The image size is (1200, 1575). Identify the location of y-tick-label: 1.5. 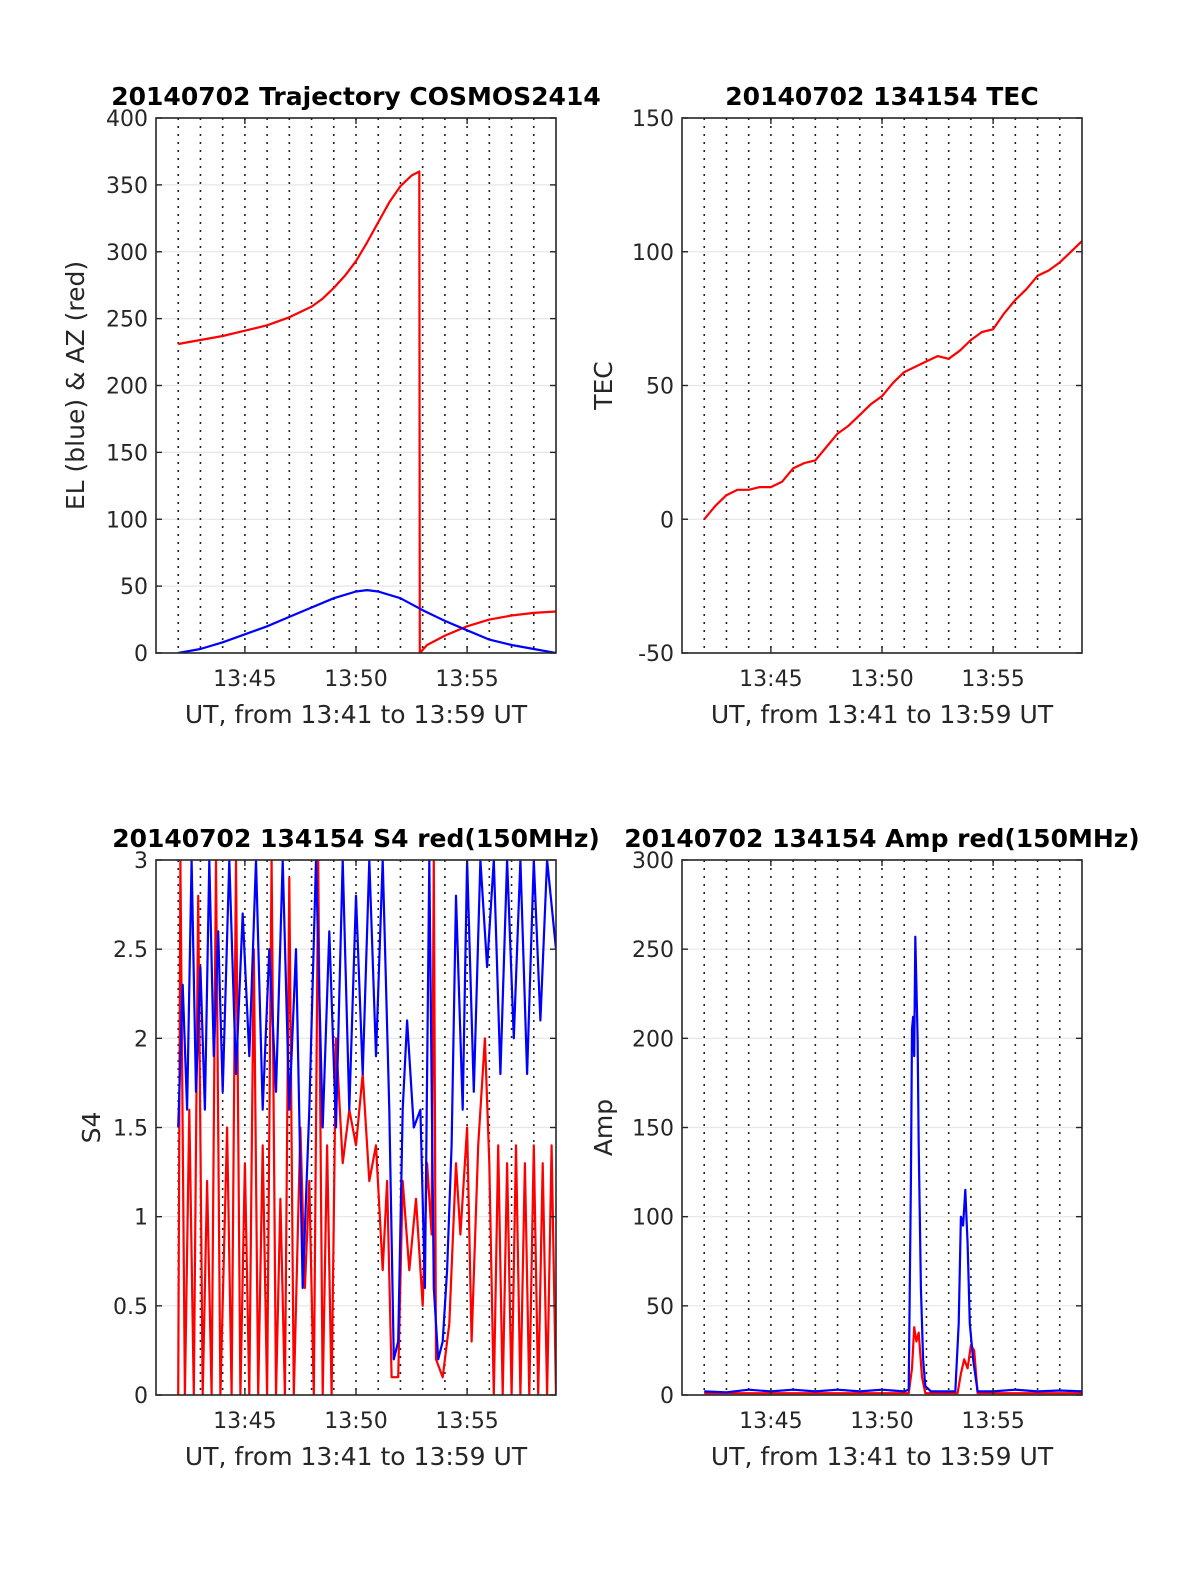
(130, 1129).